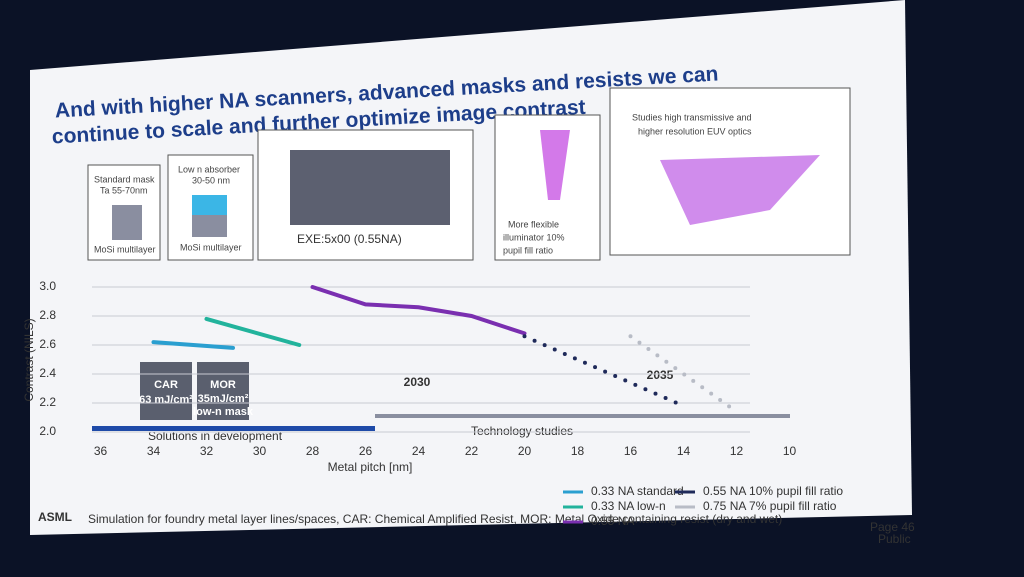 The height and width of the screenshot is (577, 1024). Describe the element at coordinates (233, 428) in the screenshot. I see `development-bar` at that location.